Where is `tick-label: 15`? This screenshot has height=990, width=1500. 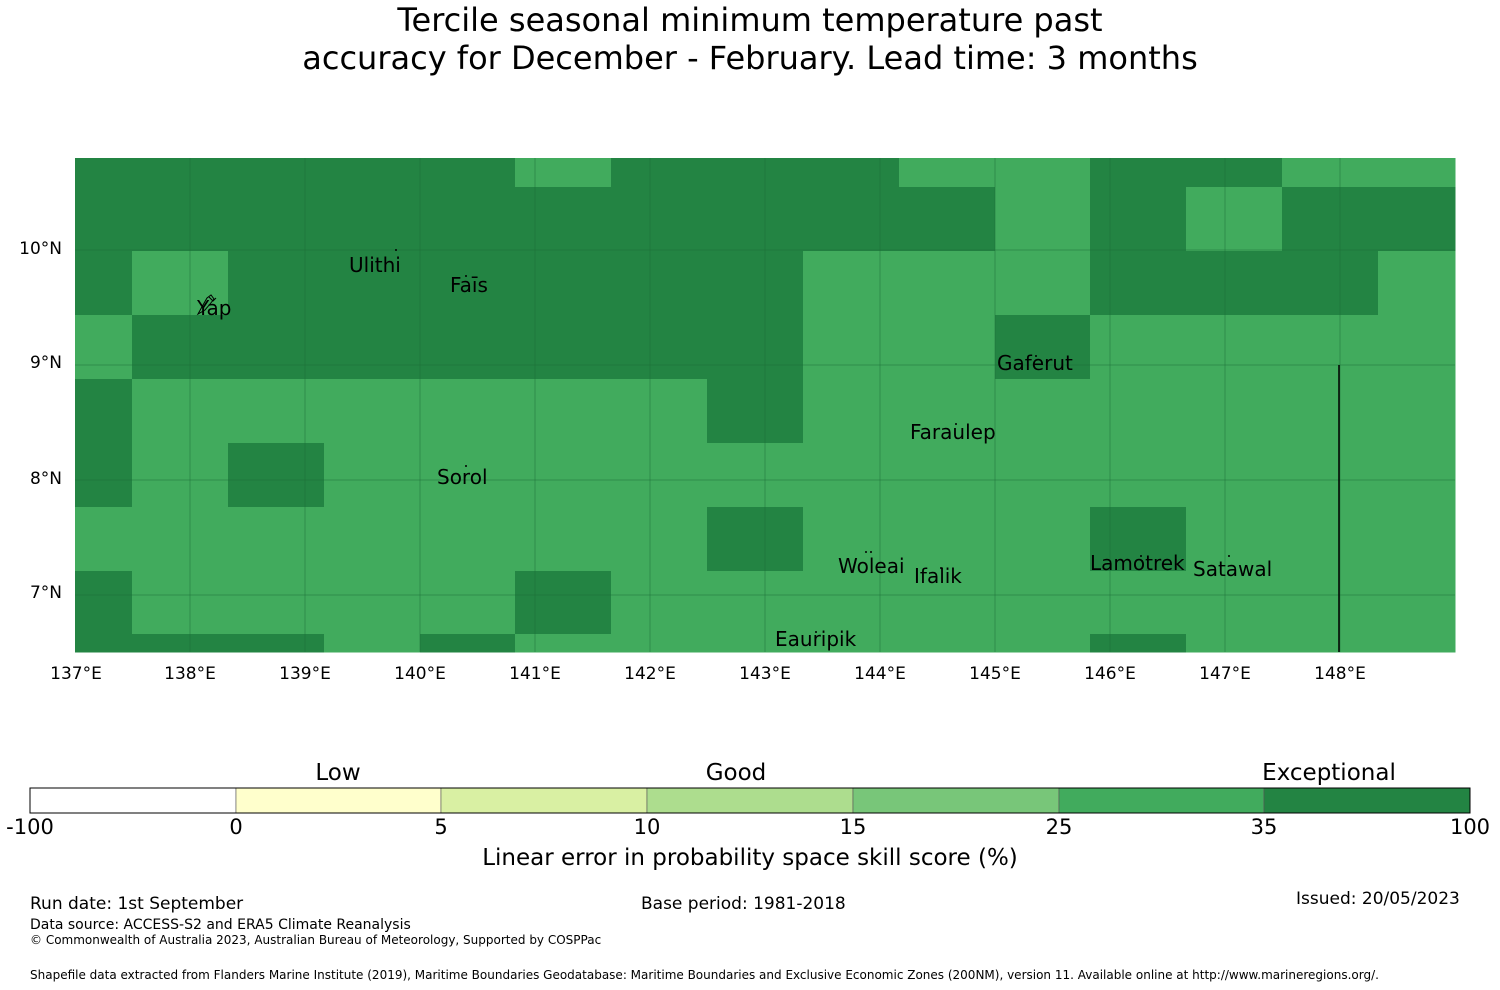 tick-label: 15 is located at coordinates (853, 827).